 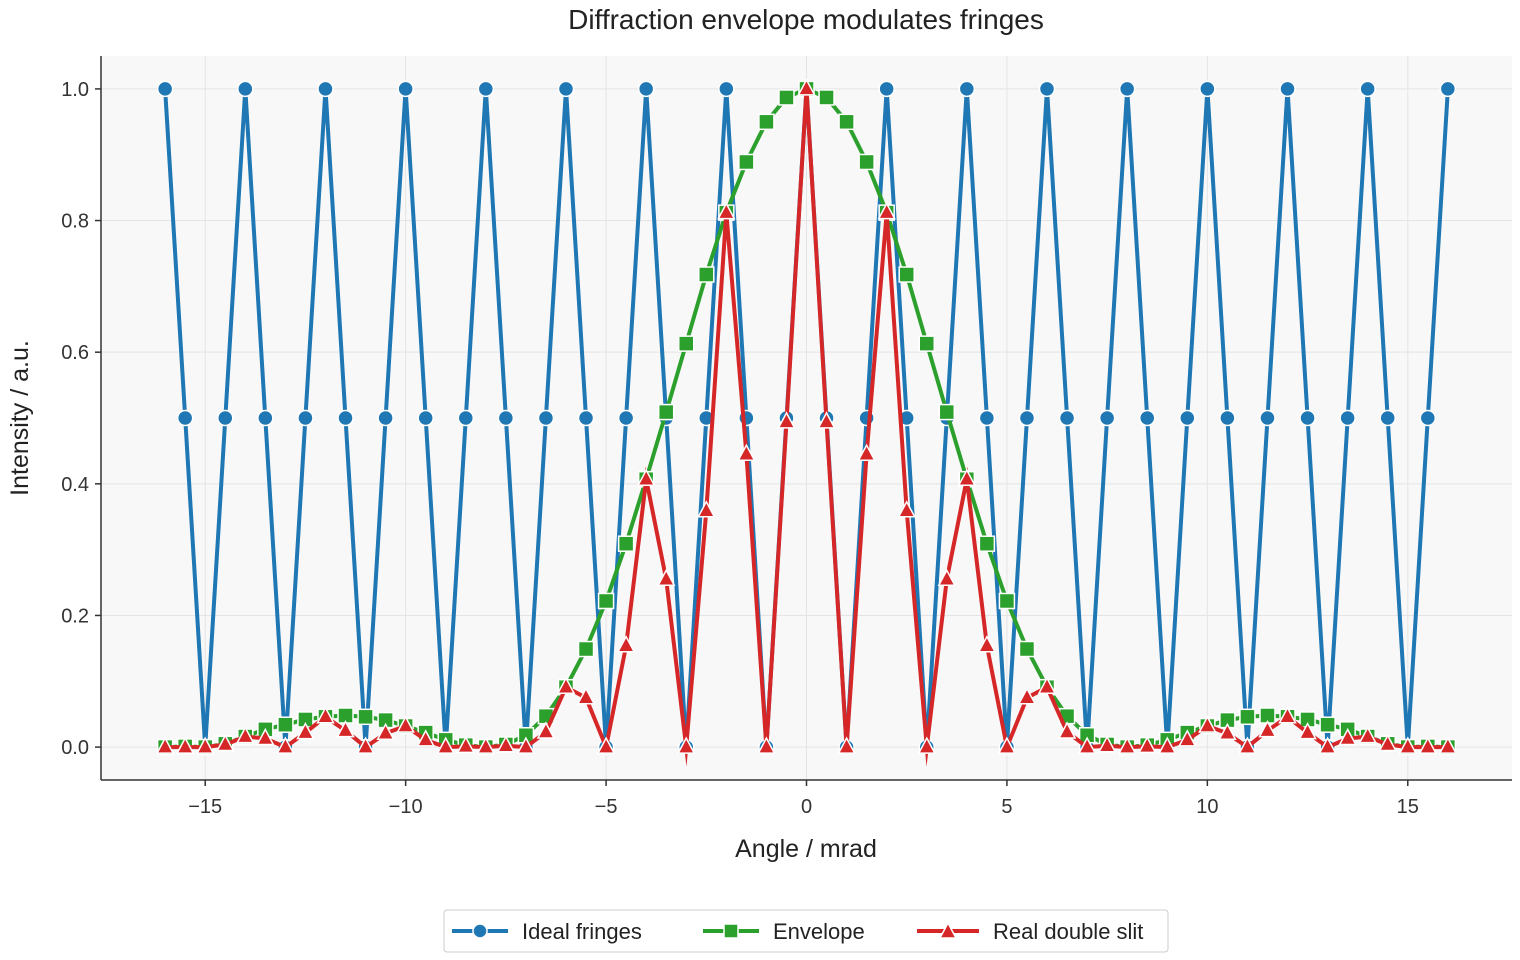 What do you see at coordinates (480, 931) in the screenshot?
I see `legend-marker-circle-icon` at bounding box center [480, 931].